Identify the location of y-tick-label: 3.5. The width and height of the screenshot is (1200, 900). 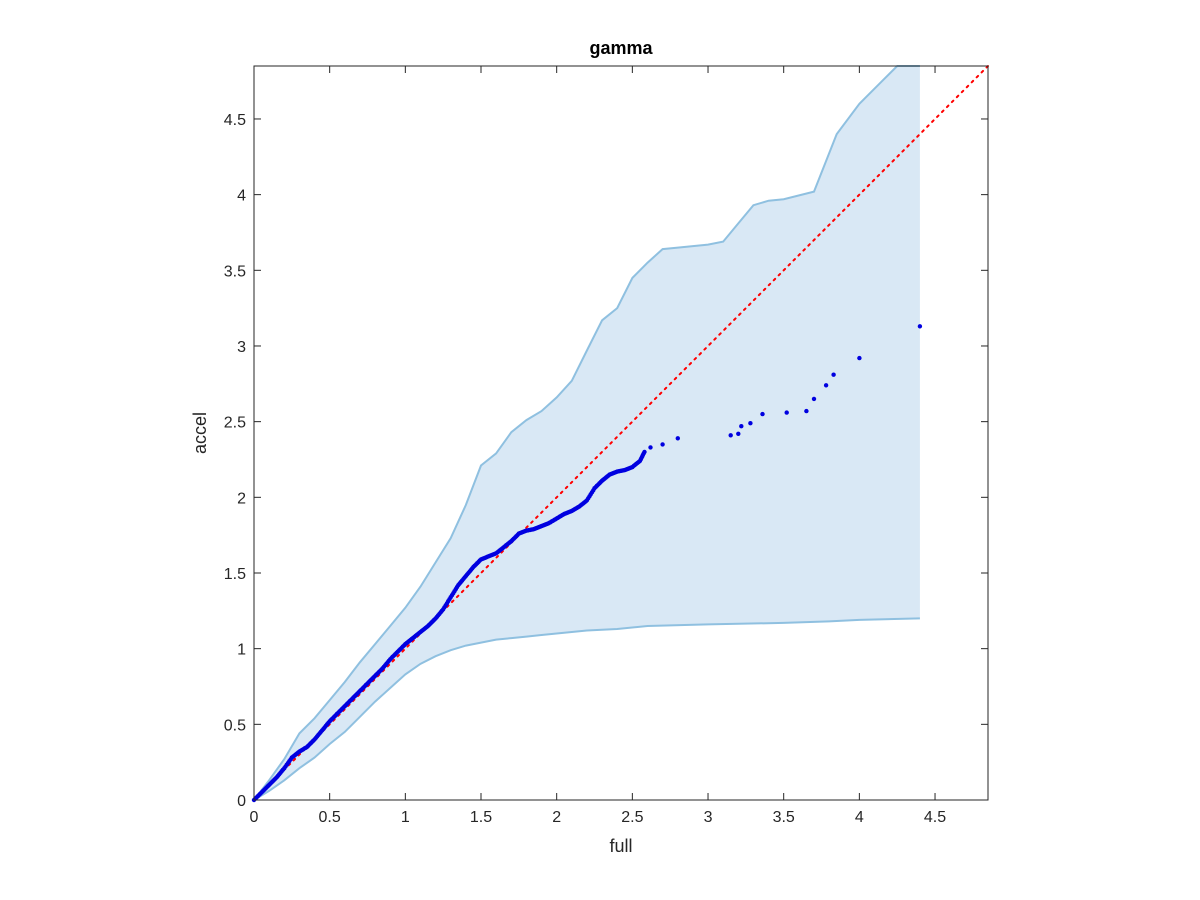
(235, 271).